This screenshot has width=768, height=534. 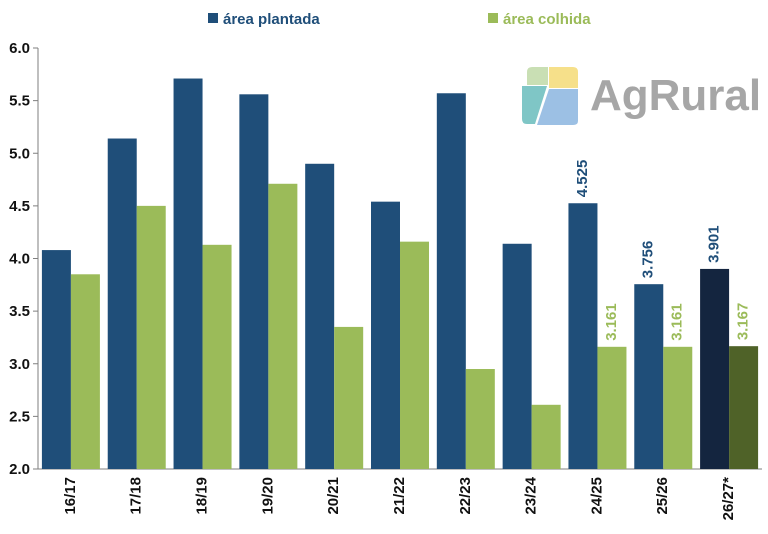 What do you see at coordinates (19, 48) in the screenshot?
I see `y-tick-label: 6.0` at bounding box center [19, 48].